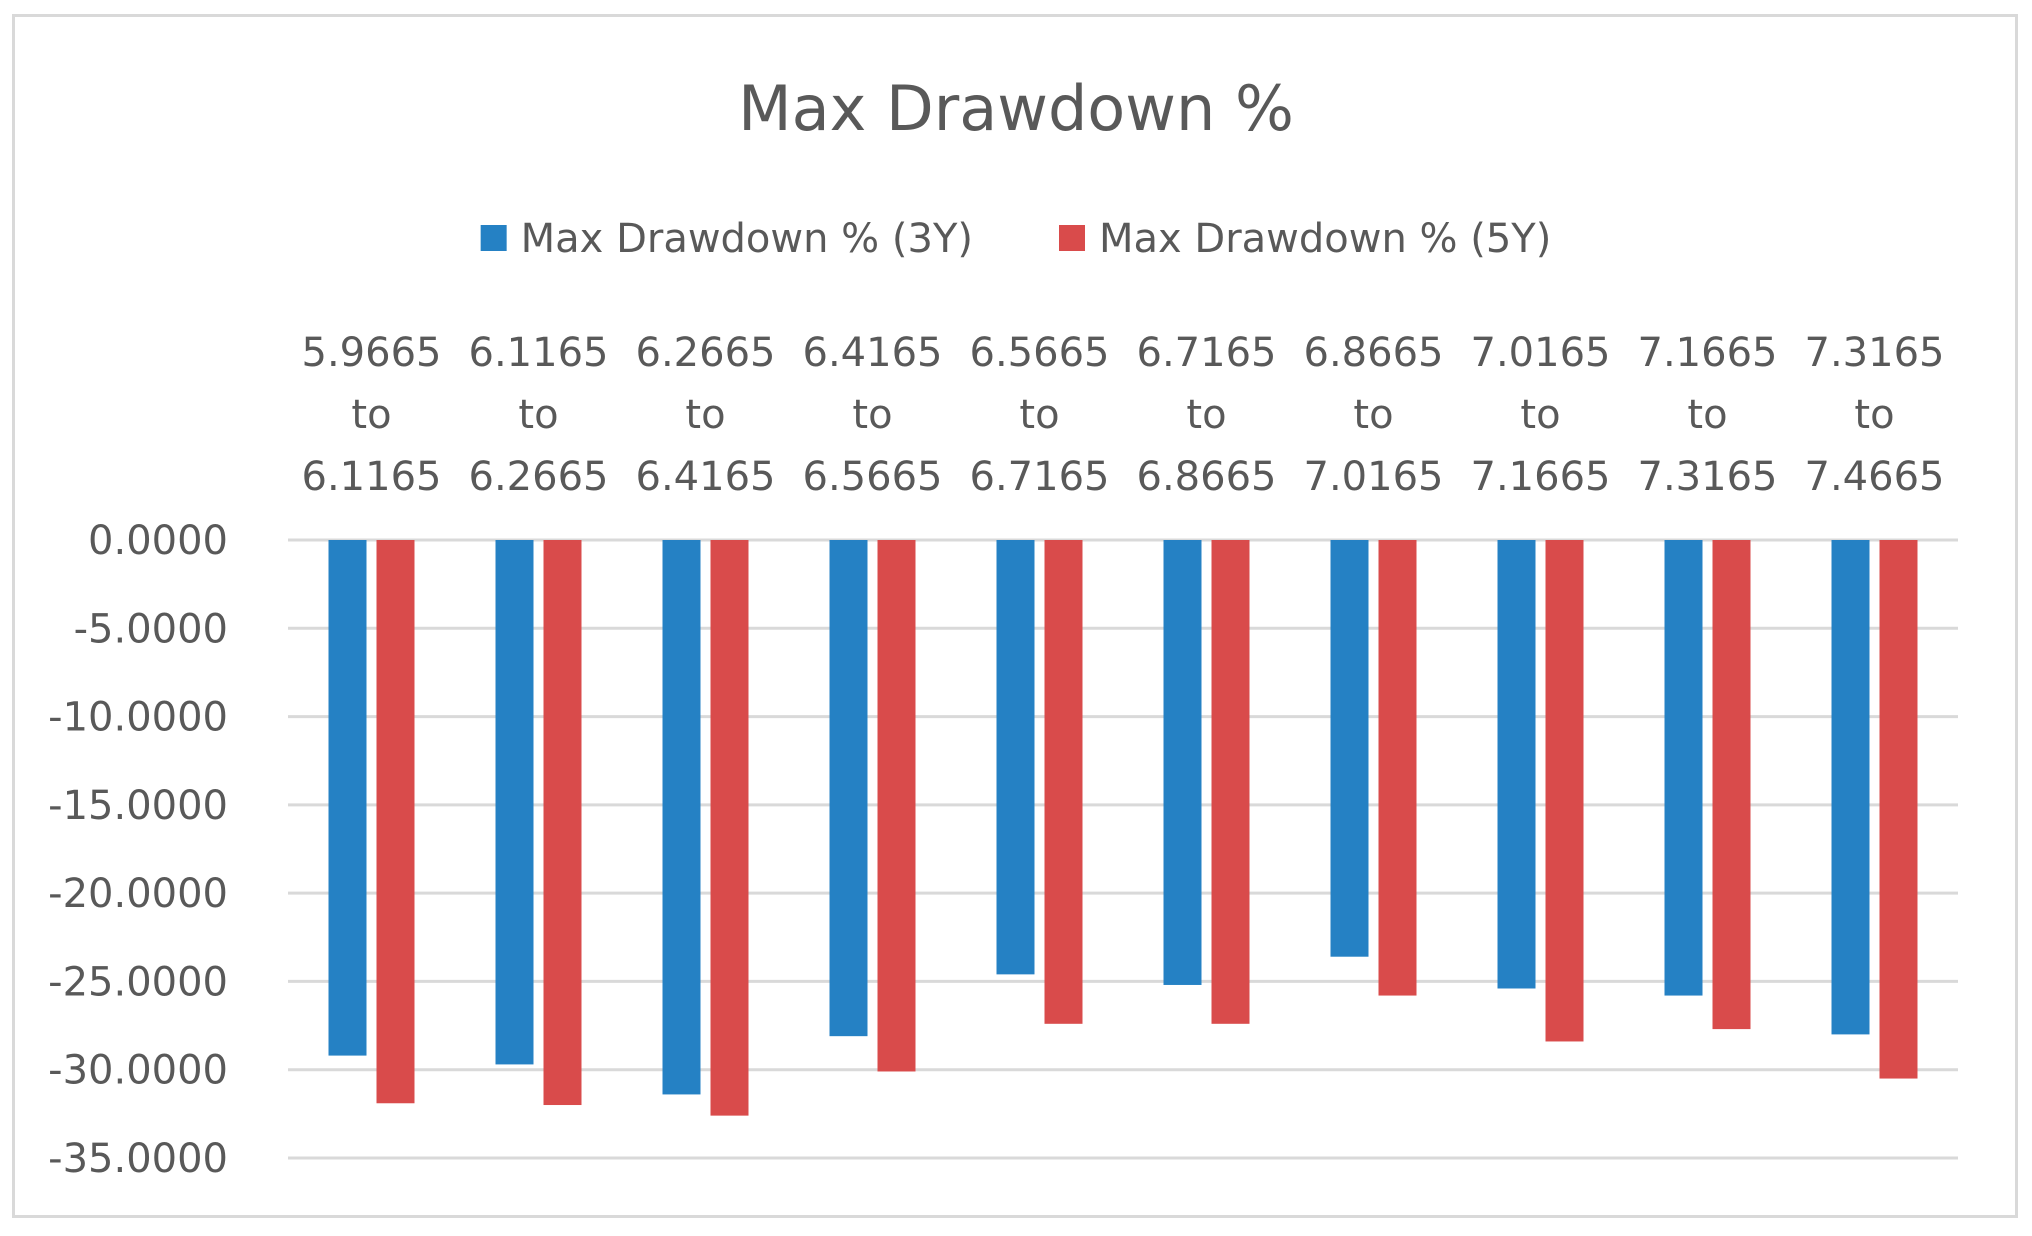 Image resolution: width=2032 pixels, height=1236 pixels. What do you see at coordinates (138, 718) in the screenshot?
I see `y-tick-label: -10.0000` at bounding box center [138, 718].